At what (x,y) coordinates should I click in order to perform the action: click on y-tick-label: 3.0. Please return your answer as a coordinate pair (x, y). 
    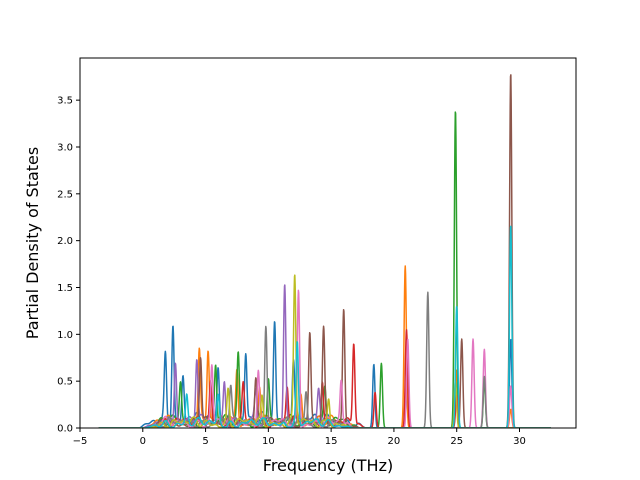
    Looking at the image, I should click on (65, 147).